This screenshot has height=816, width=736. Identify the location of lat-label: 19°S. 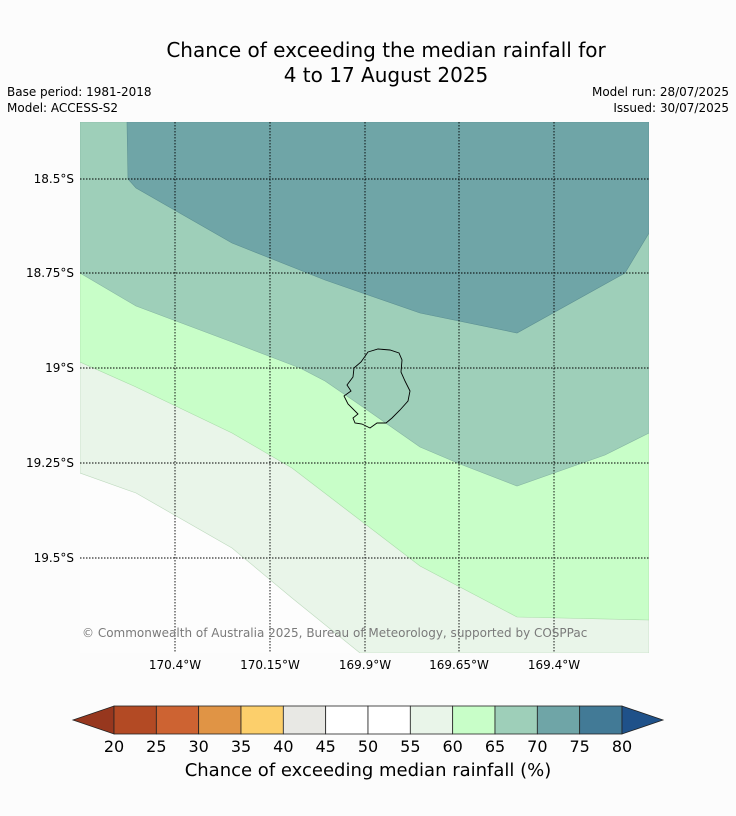
(59, 368).